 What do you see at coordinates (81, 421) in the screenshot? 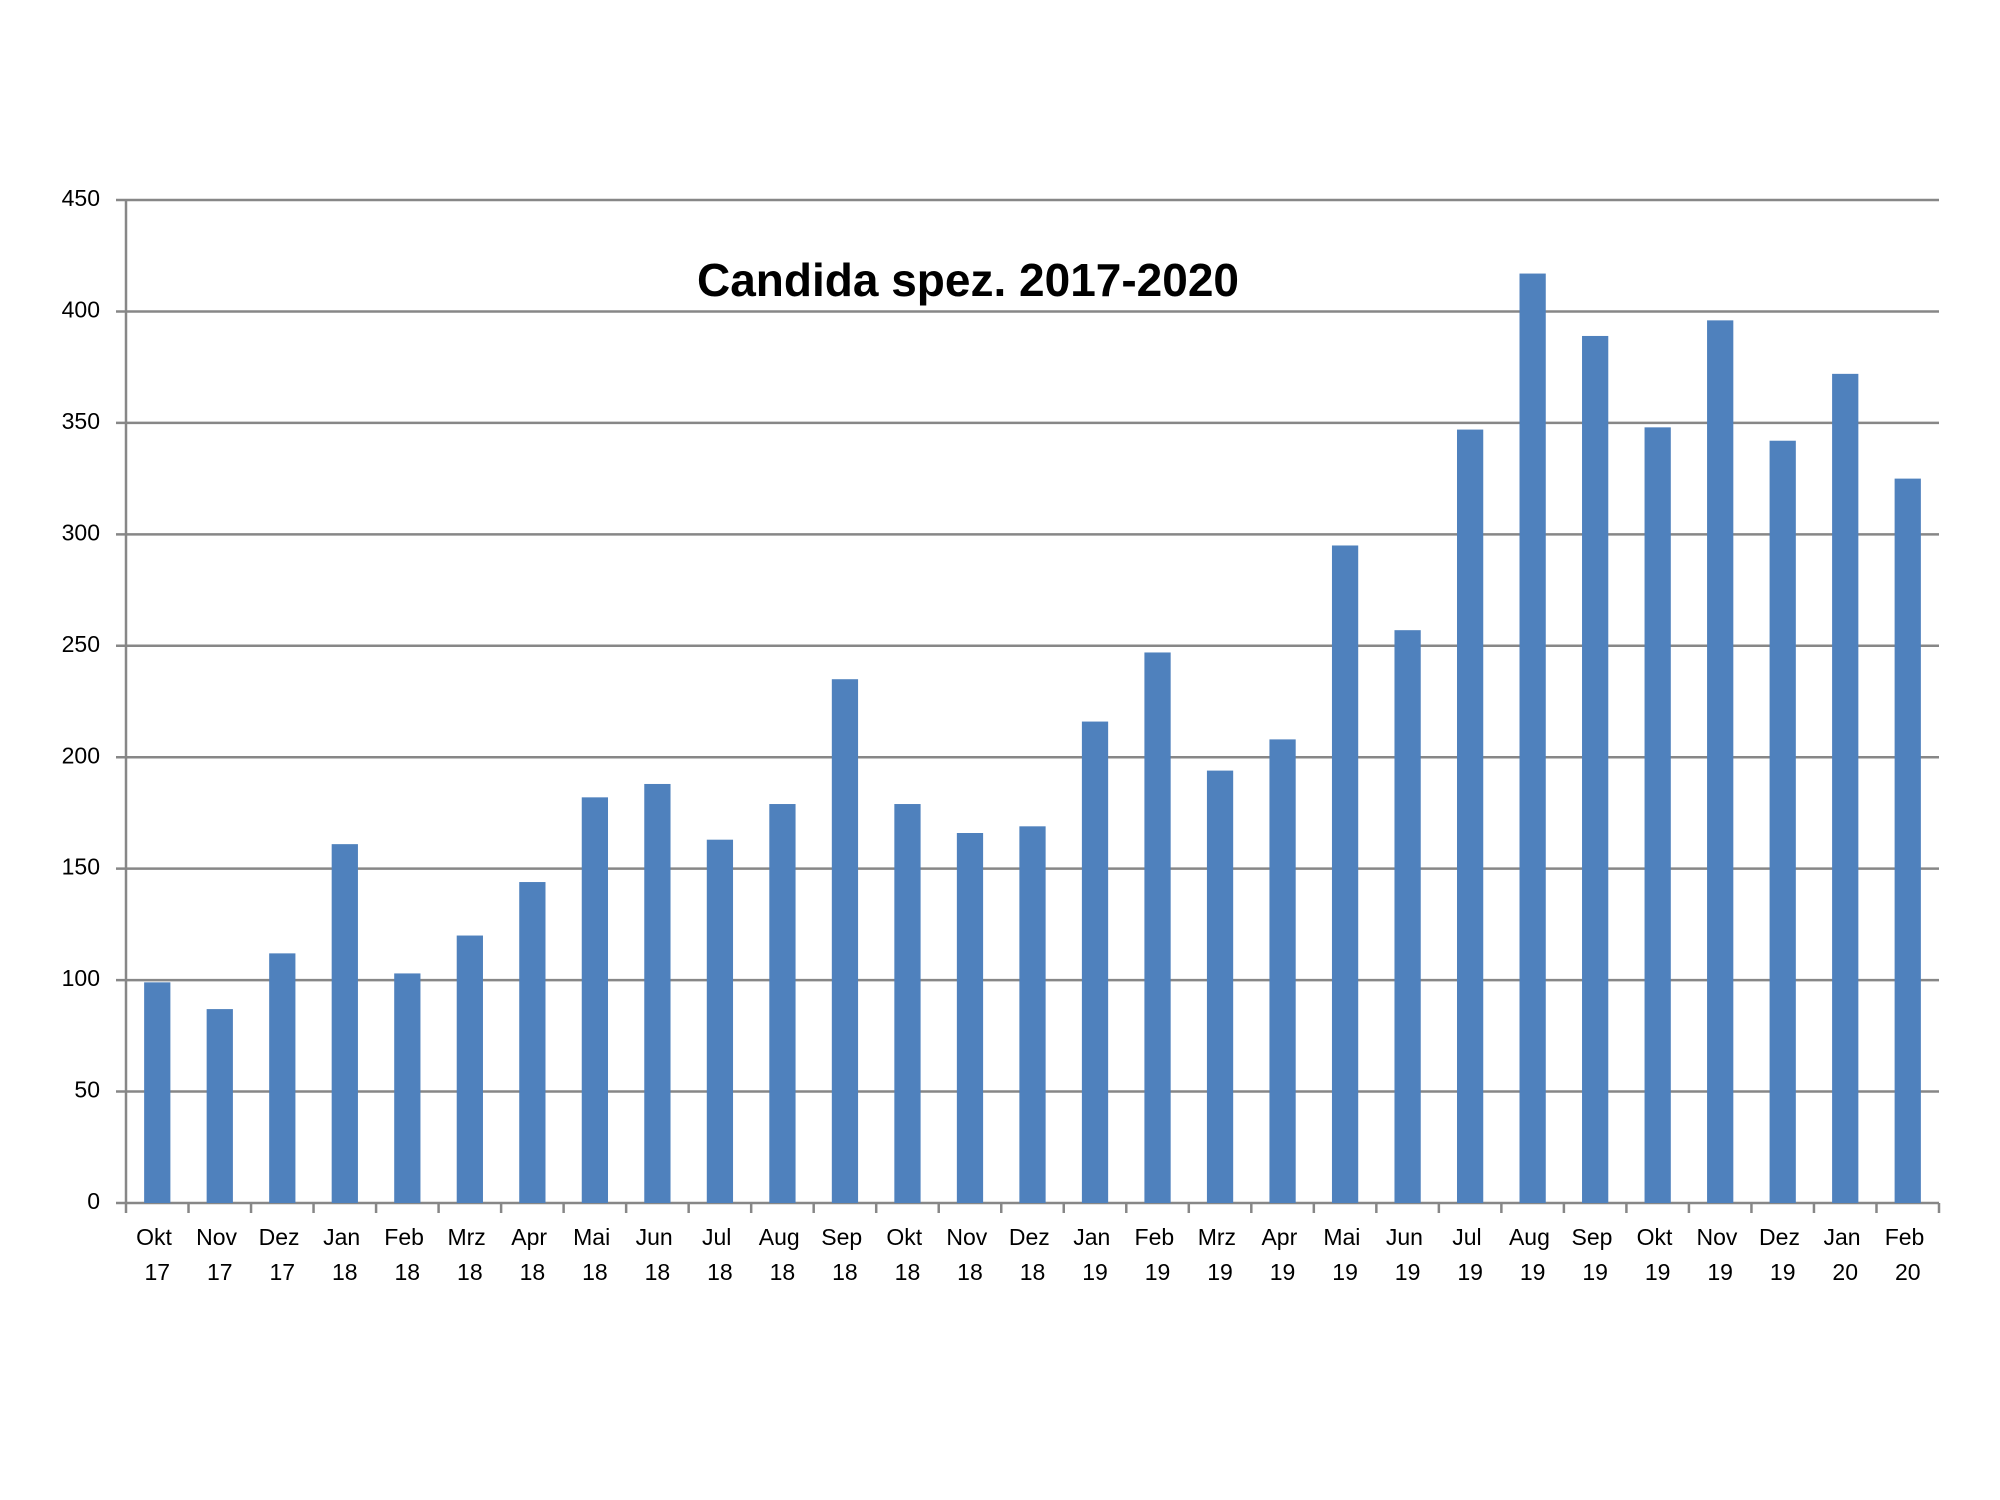
I see `y-tick-label: 350` at bounding box center [81, 421].